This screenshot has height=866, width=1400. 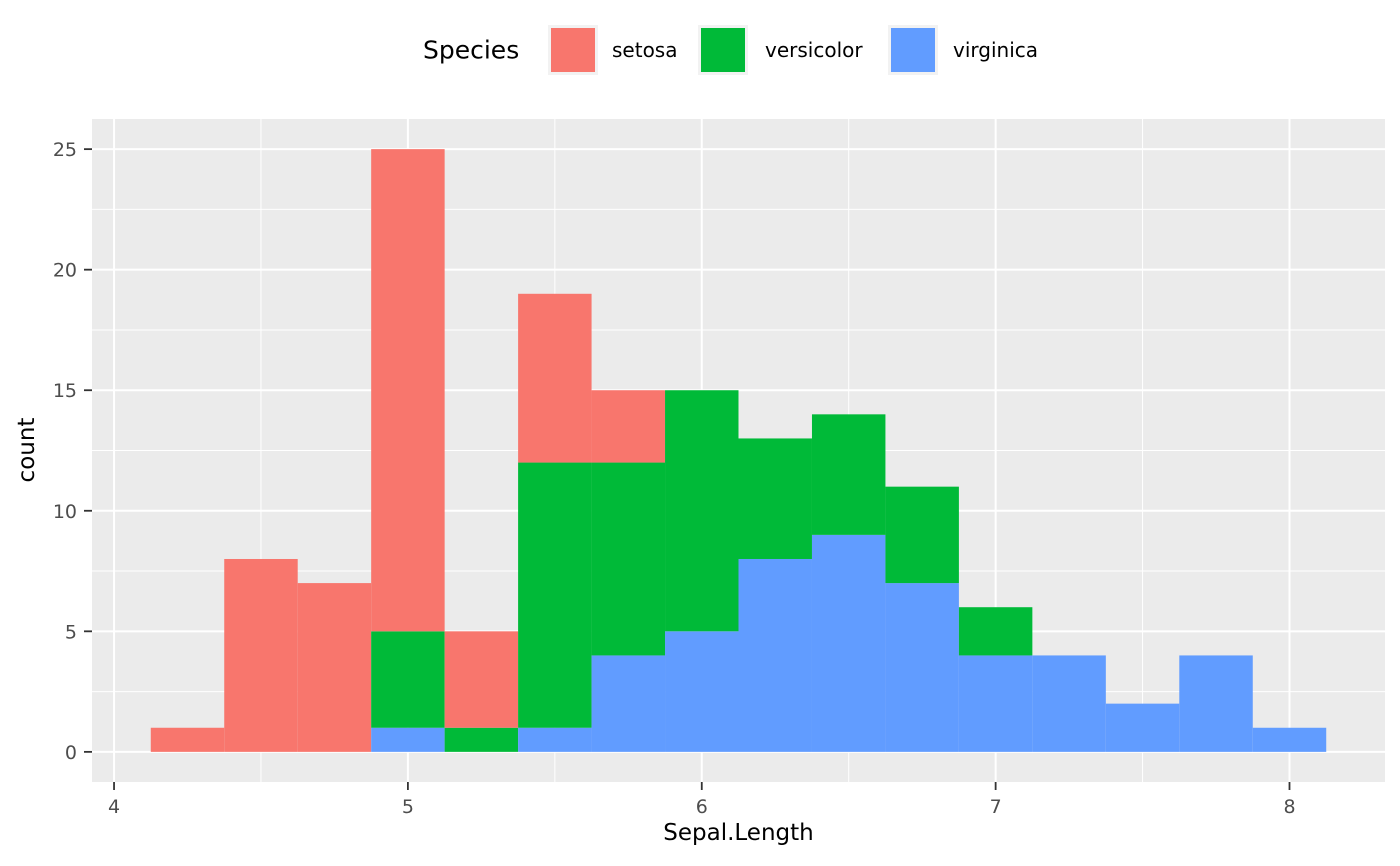 What do you see at coordinates (702, 511) in the screenshot?
I see `bar-segment-versicolor-bin7` at bounding box center [702, 511].